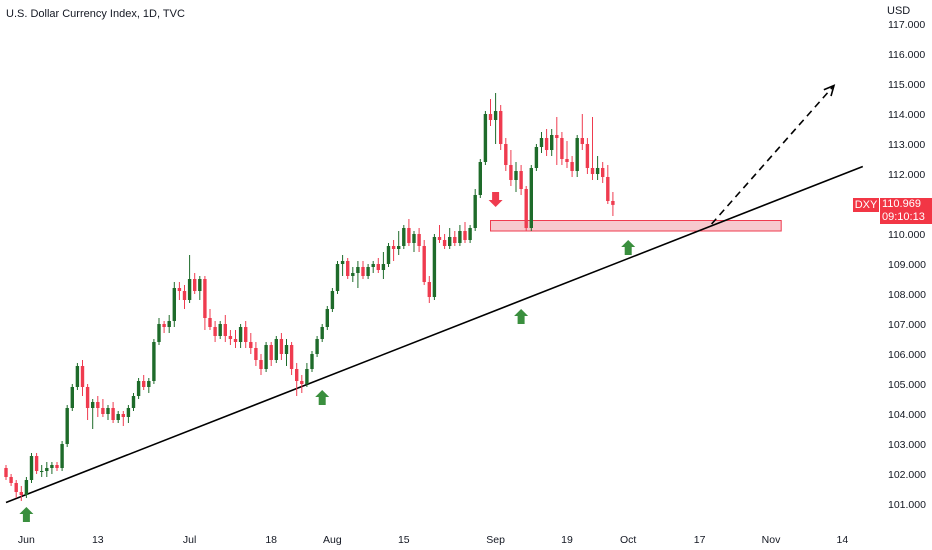 The width and height of the screenshot is (932, 550). I want to click on down-arrow-marker, so click(495, 199).